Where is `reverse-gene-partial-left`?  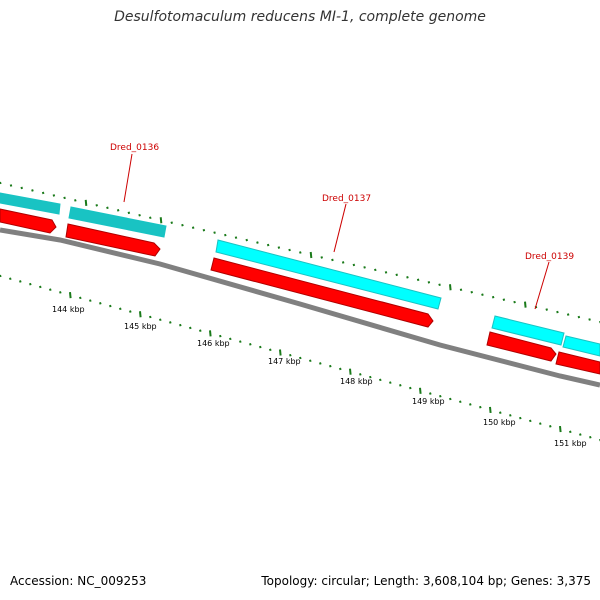
reverse-gene-partial-left is located at coordinates (28, 221).